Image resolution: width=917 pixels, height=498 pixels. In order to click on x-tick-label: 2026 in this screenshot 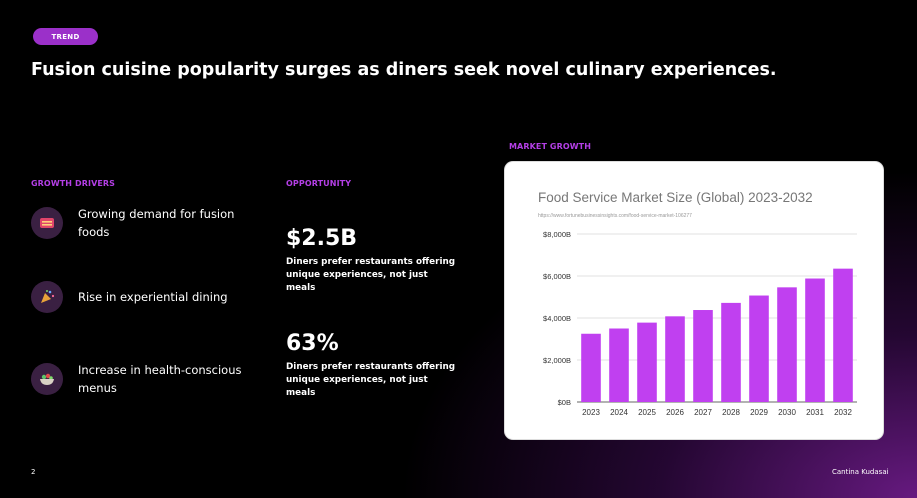, I will do `click(675, 412)`.